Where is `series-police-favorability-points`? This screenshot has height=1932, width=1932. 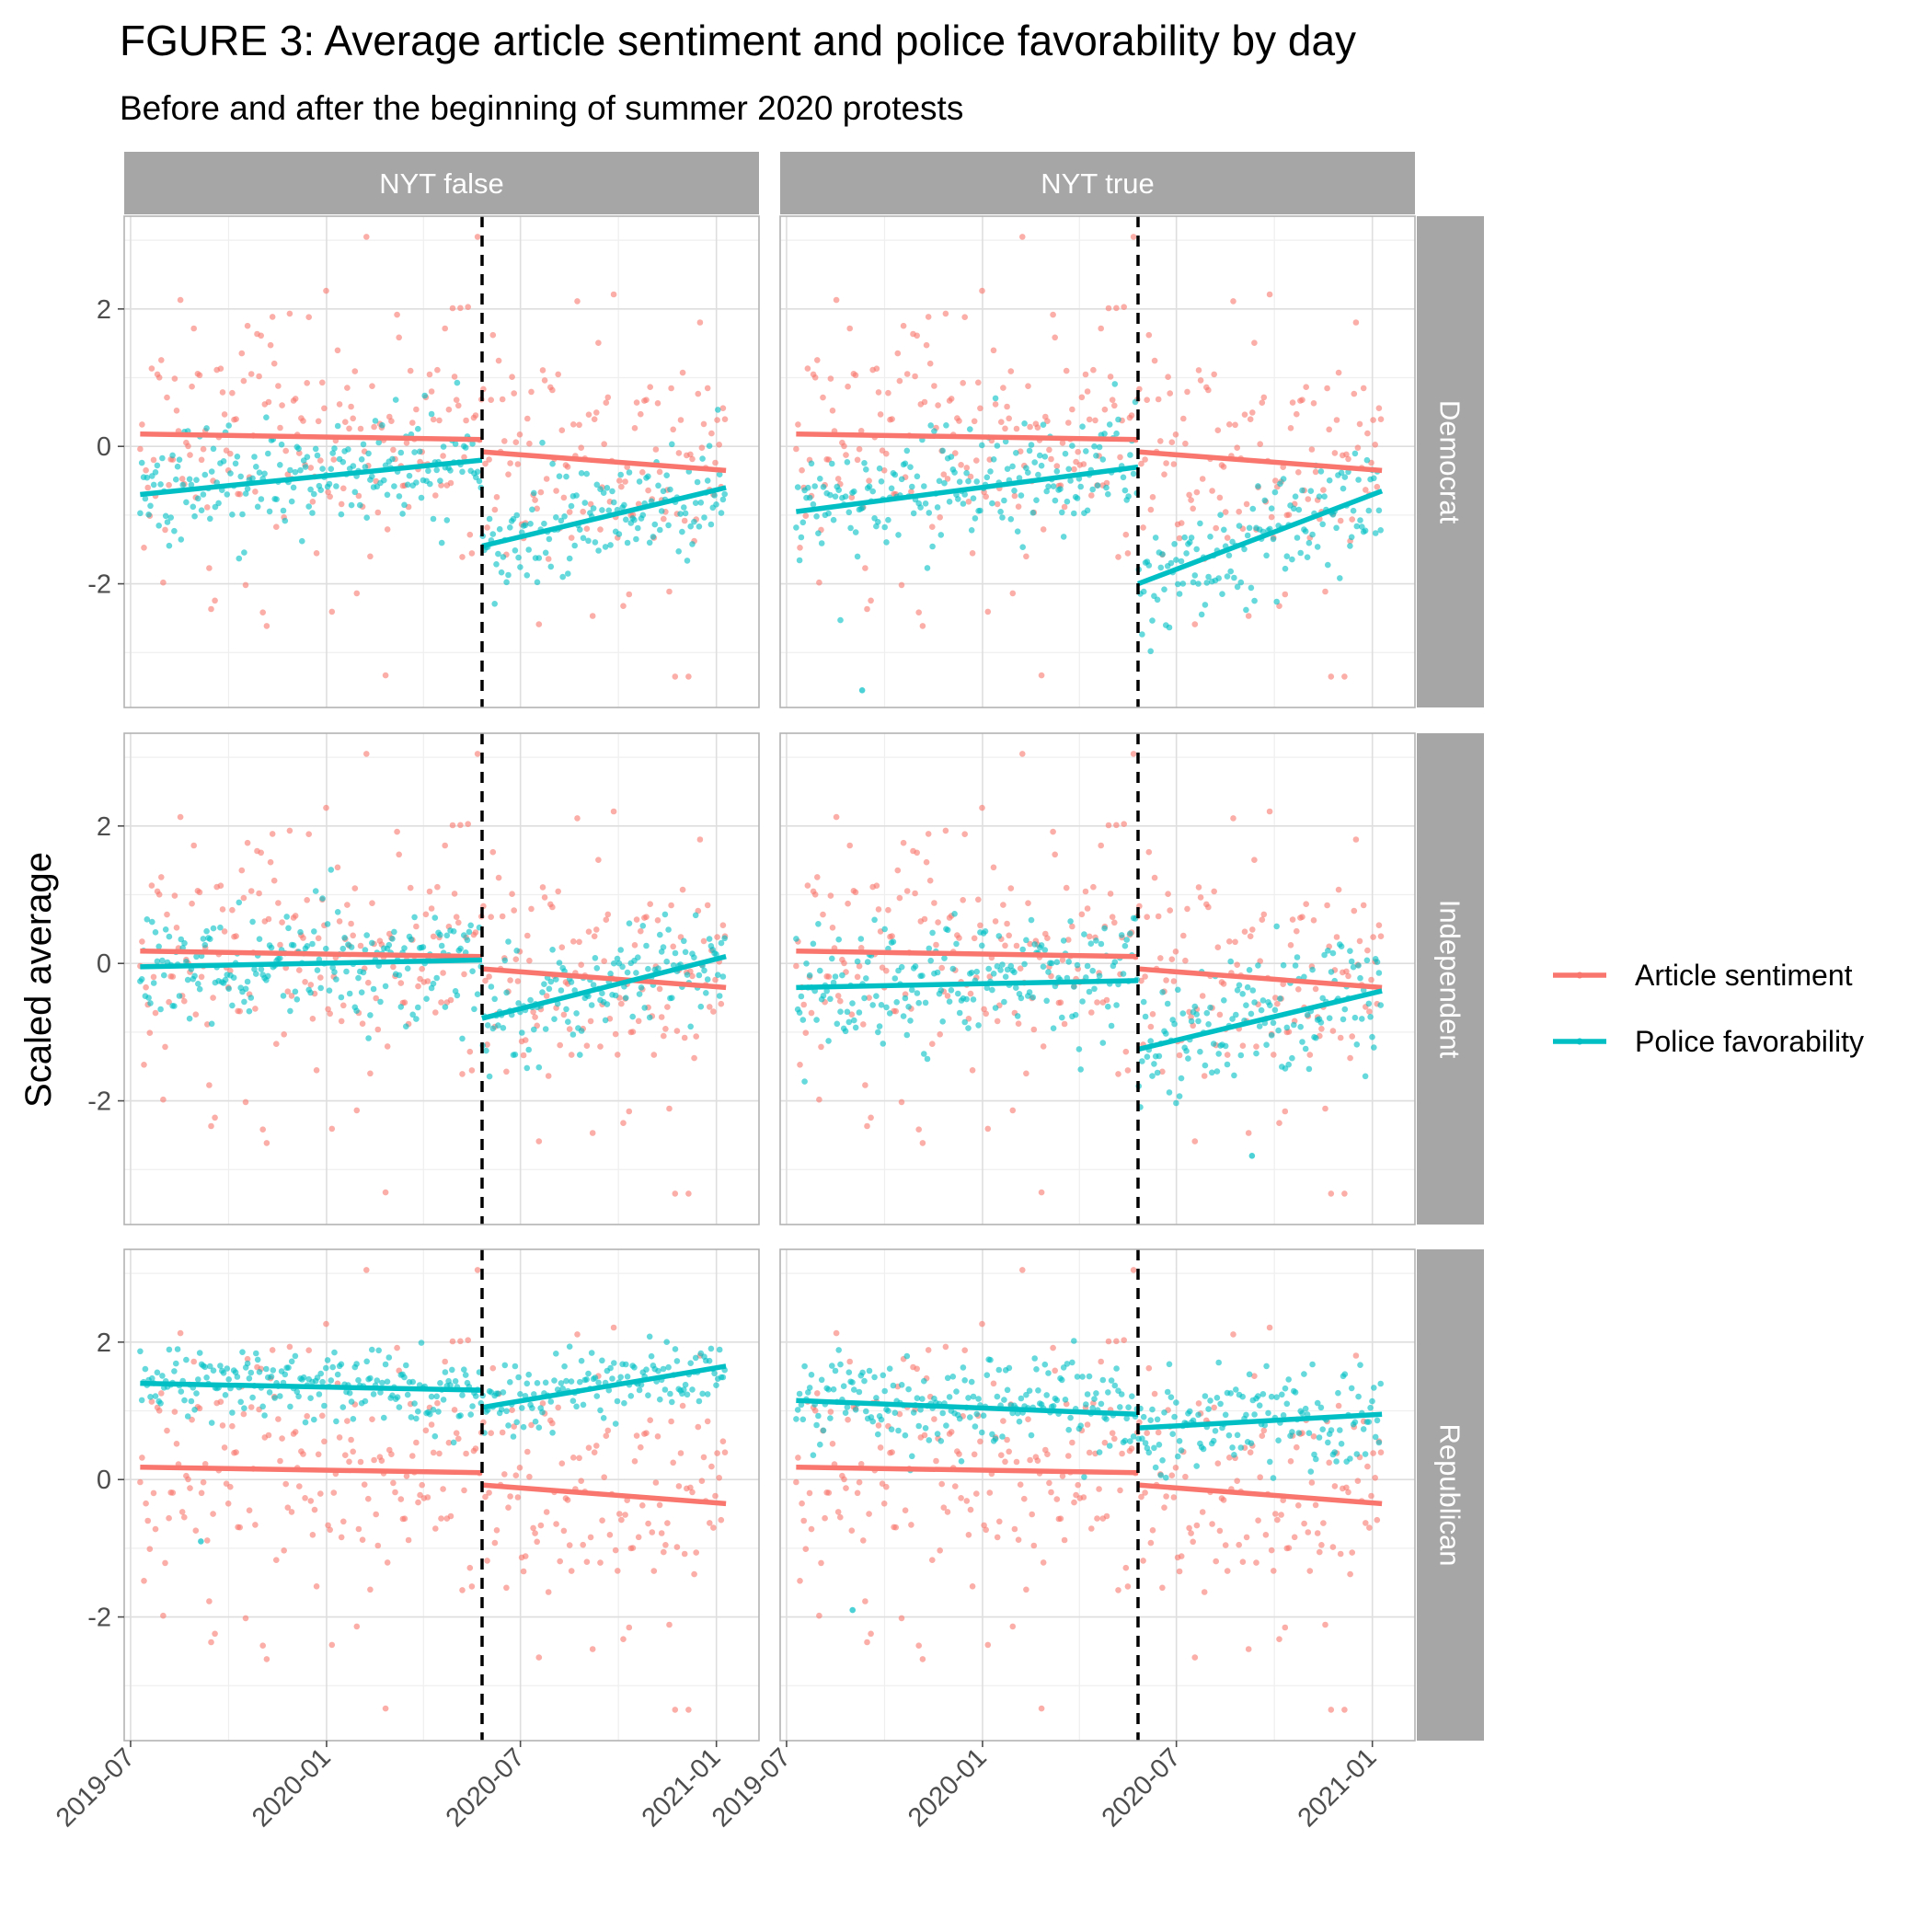 series-police-favorability-points is located at coordinates (1088, 1476).